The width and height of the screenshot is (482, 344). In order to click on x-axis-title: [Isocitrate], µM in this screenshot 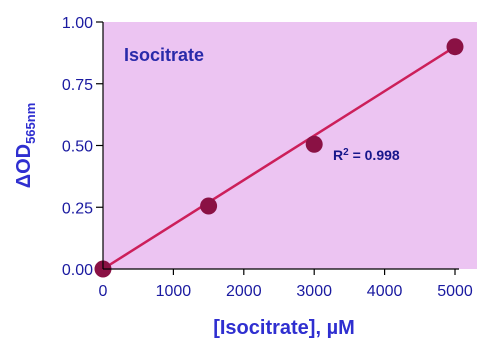, I will do `click(284, 328)`.